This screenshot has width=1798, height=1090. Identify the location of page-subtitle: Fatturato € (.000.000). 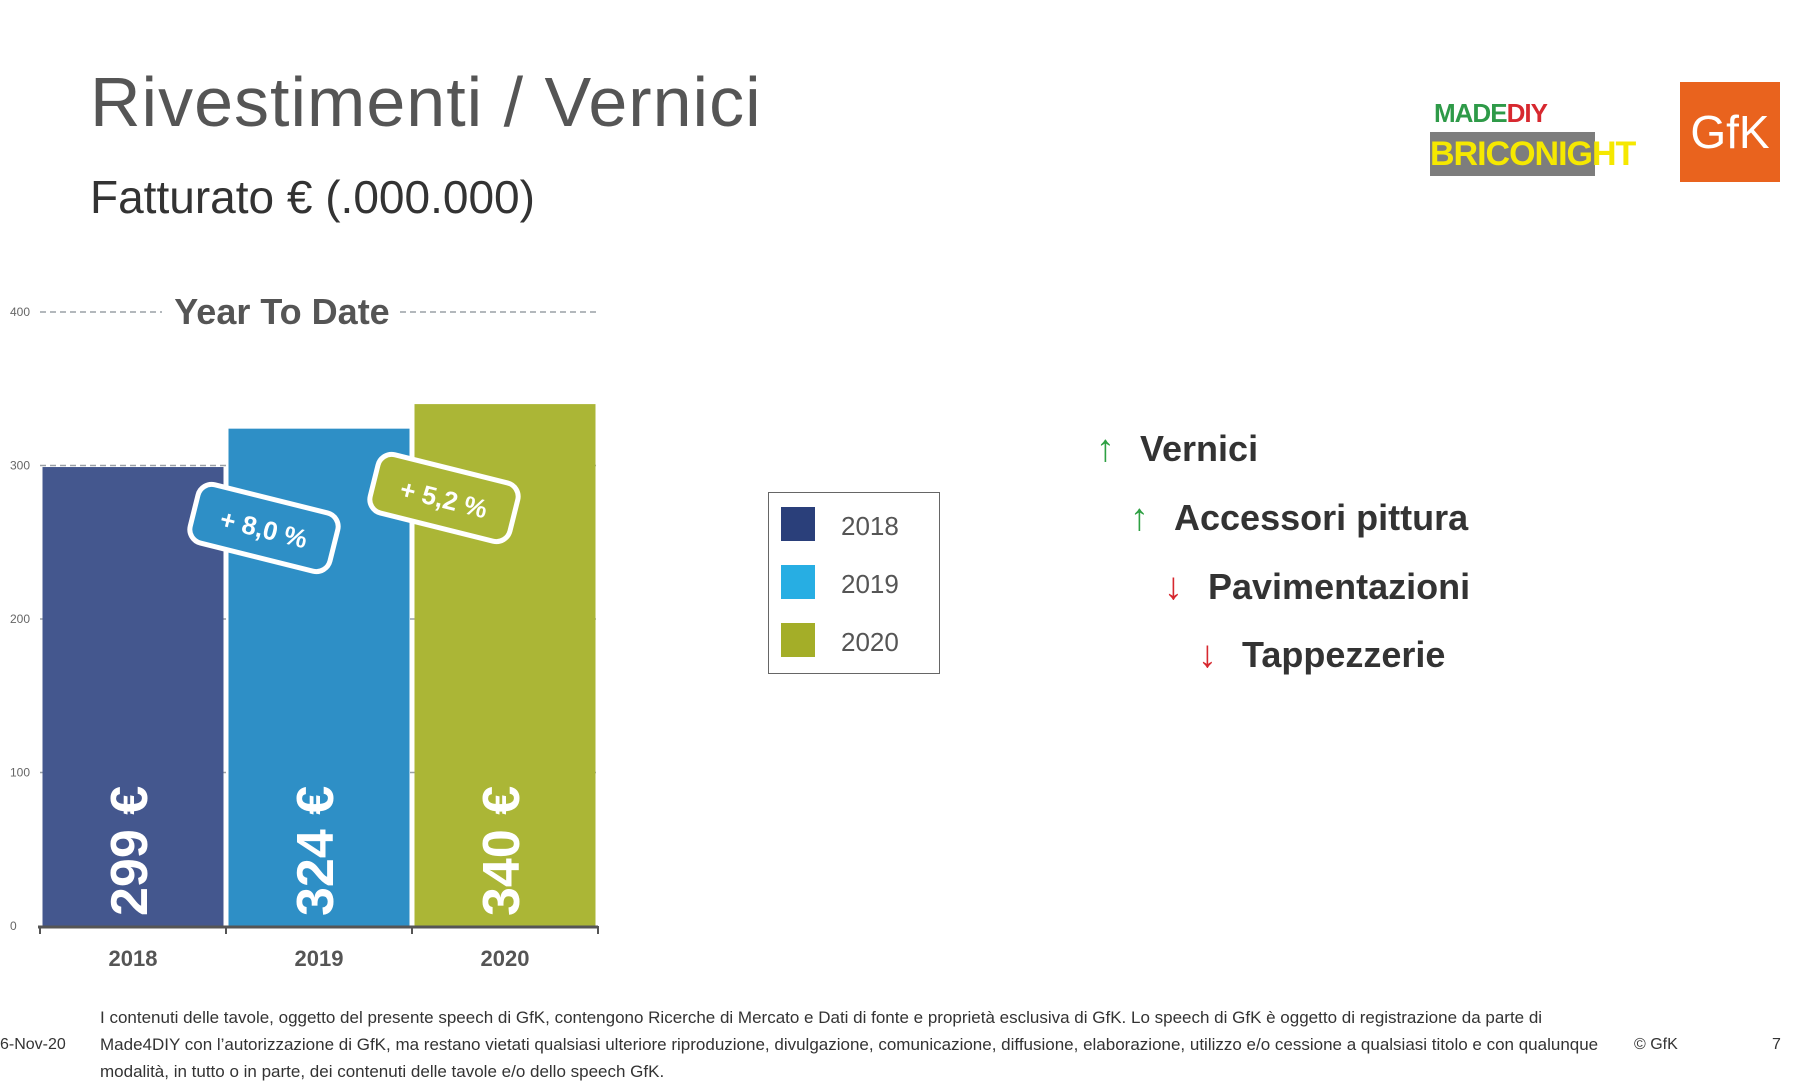
(312, 197).